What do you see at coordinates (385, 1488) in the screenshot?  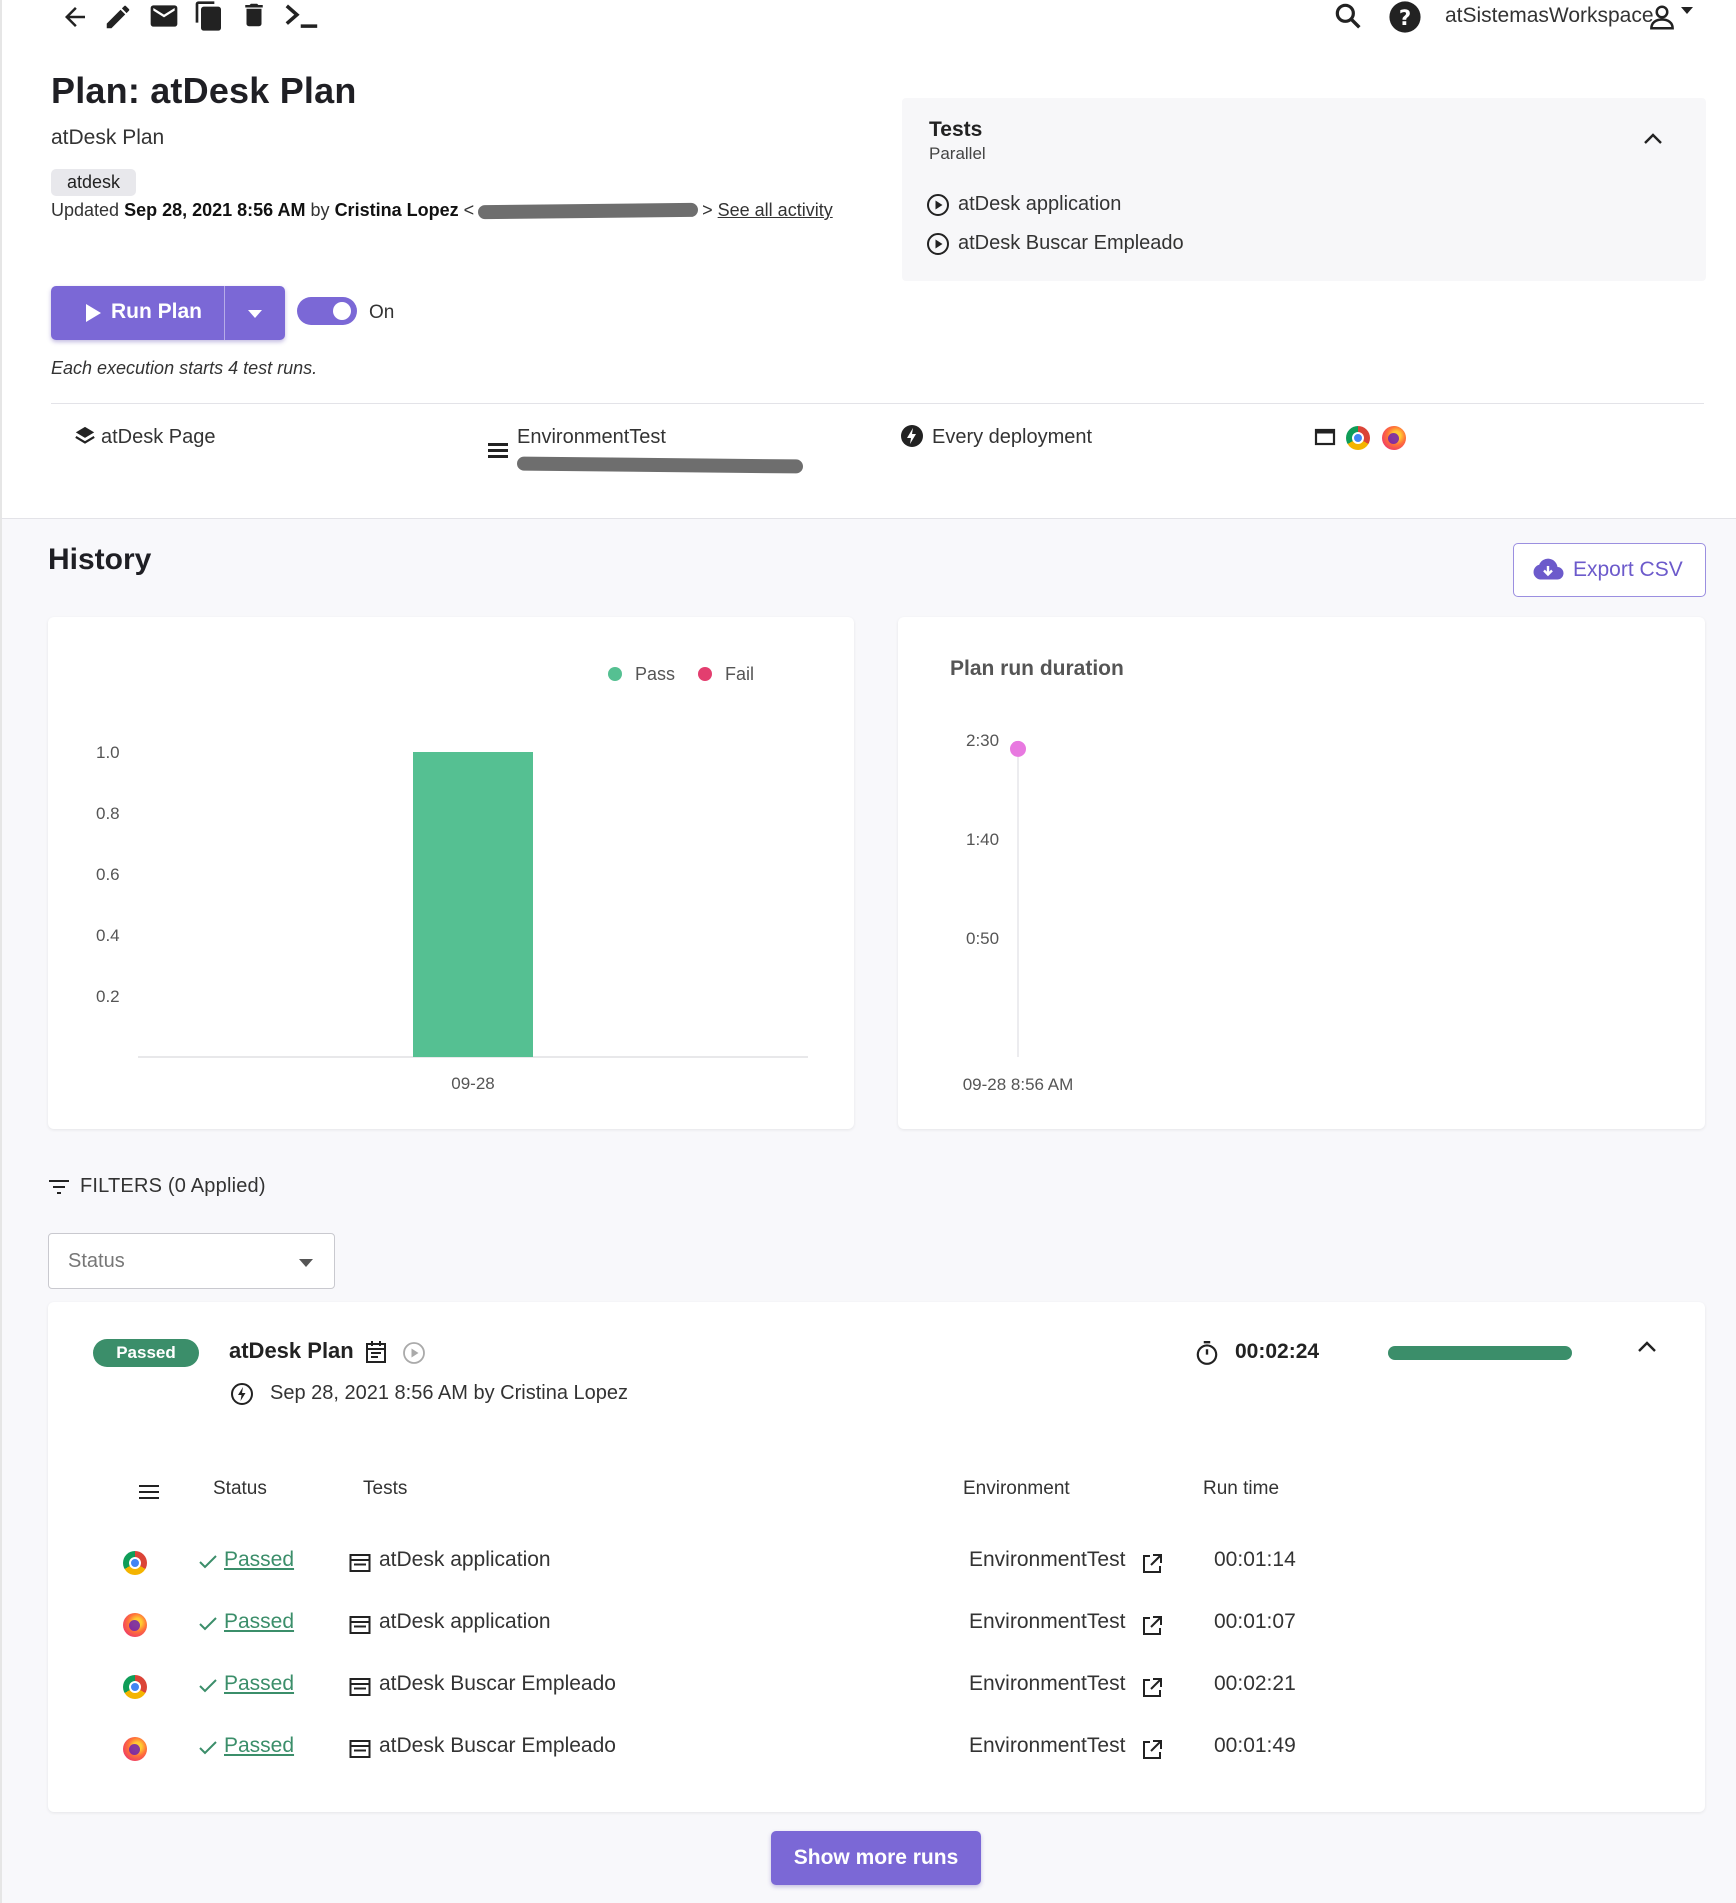 I see `column-header-tests: Tests` at bounding box center [385, 1488].